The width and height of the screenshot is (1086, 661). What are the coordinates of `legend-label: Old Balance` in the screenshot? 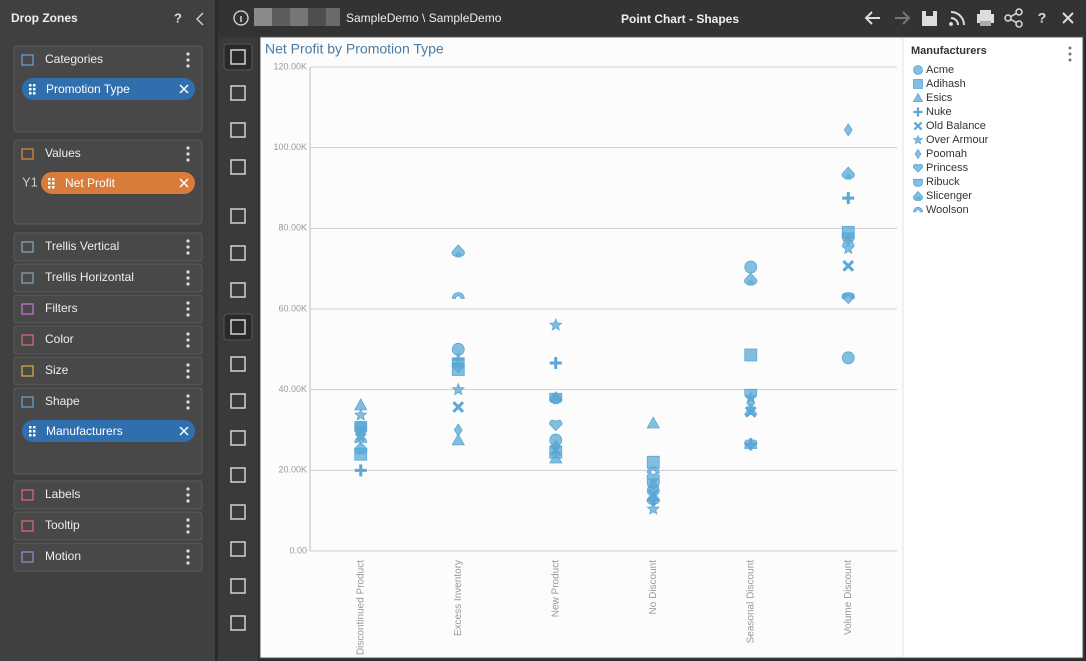 It's located at (956, 126).